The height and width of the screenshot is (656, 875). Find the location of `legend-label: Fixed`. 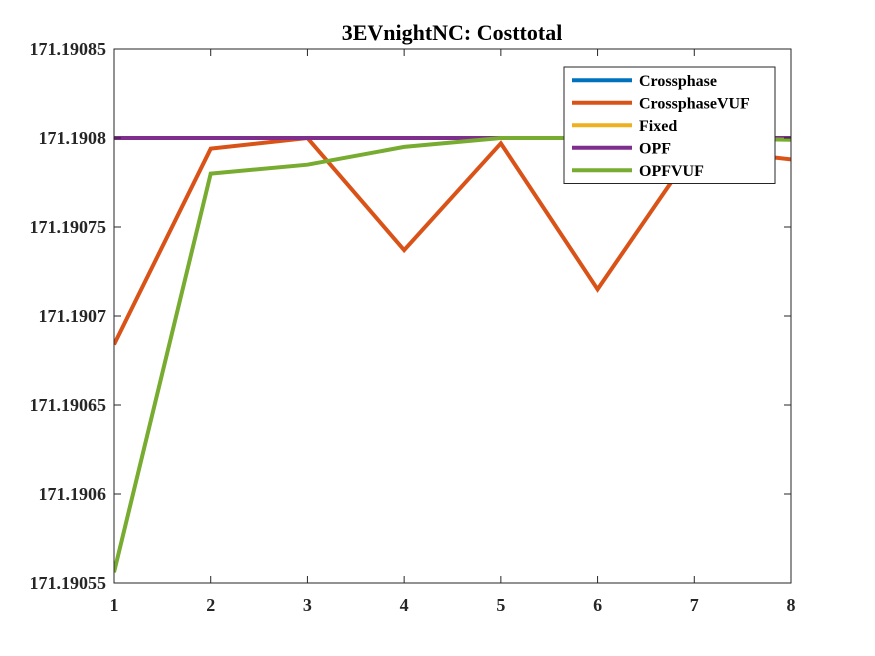

legend-label: Fixed is located at coordinates (658, 126).